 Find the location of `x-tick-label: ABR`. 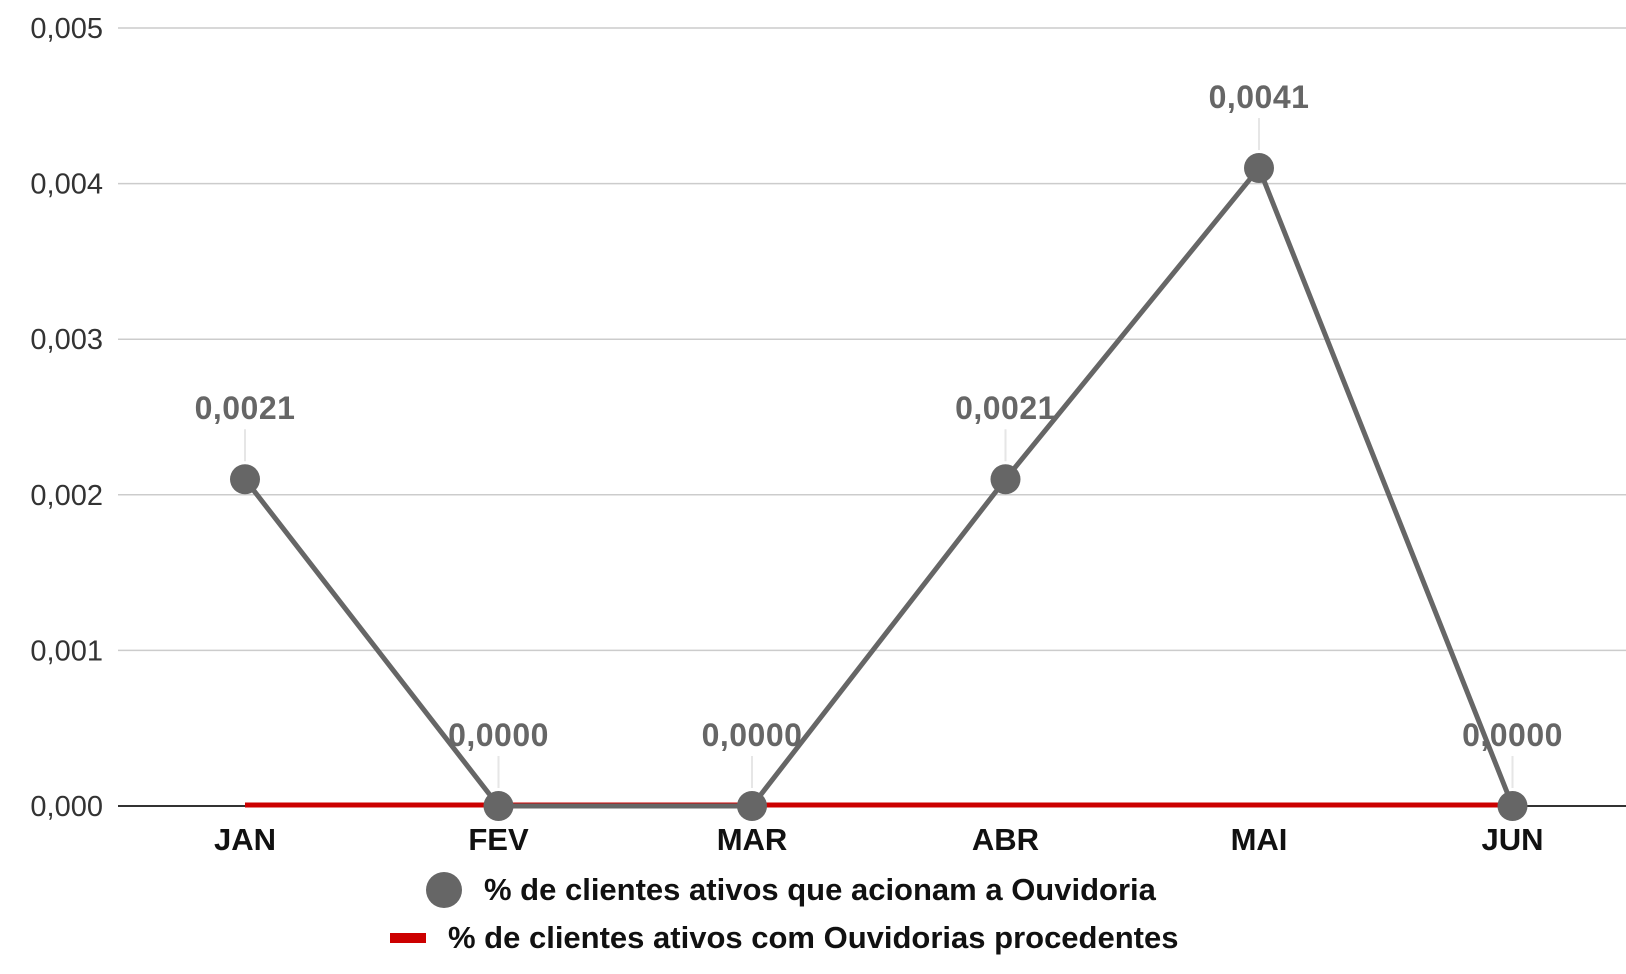

x-tick-label: ABR is located at coordinates (1005, 839).